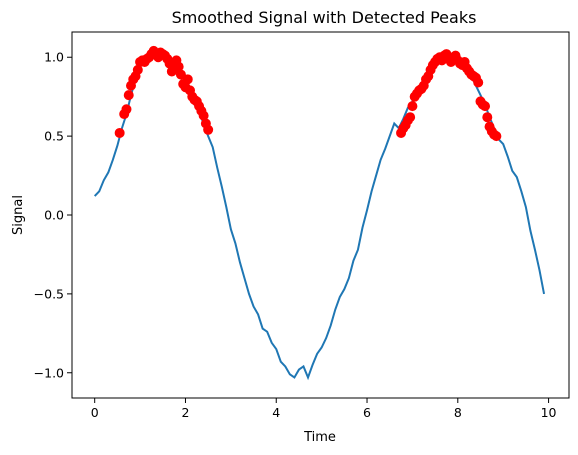 The width and height of the screenshot is (578, 455). What do you see at coordinates (49, 293) in the screenshot?
I see `y-tick-label: −0.5` at bounding box center [49, 293].